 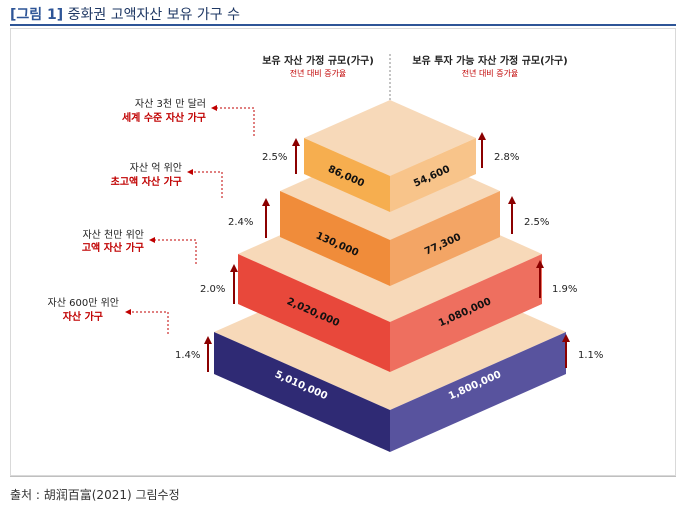 What do you see at coordinates (506, 157) in the screenshot?
I see `tier-1-right-growth: 2.8%` at bounding box center [506, 157].